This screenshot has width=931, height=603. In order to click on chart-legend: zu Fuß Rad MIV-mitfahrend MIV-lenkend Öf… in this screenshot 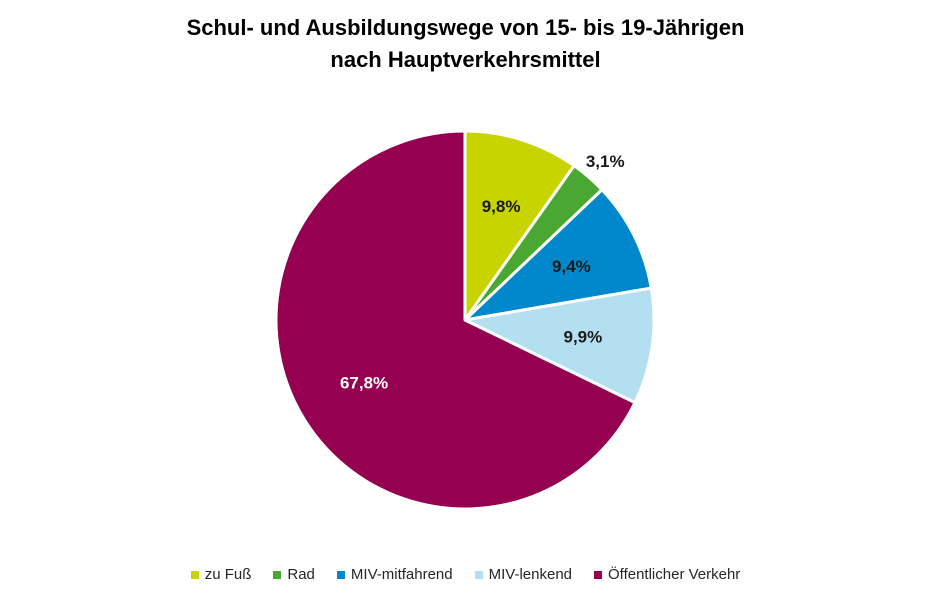, I will do `click(465, 574)`.